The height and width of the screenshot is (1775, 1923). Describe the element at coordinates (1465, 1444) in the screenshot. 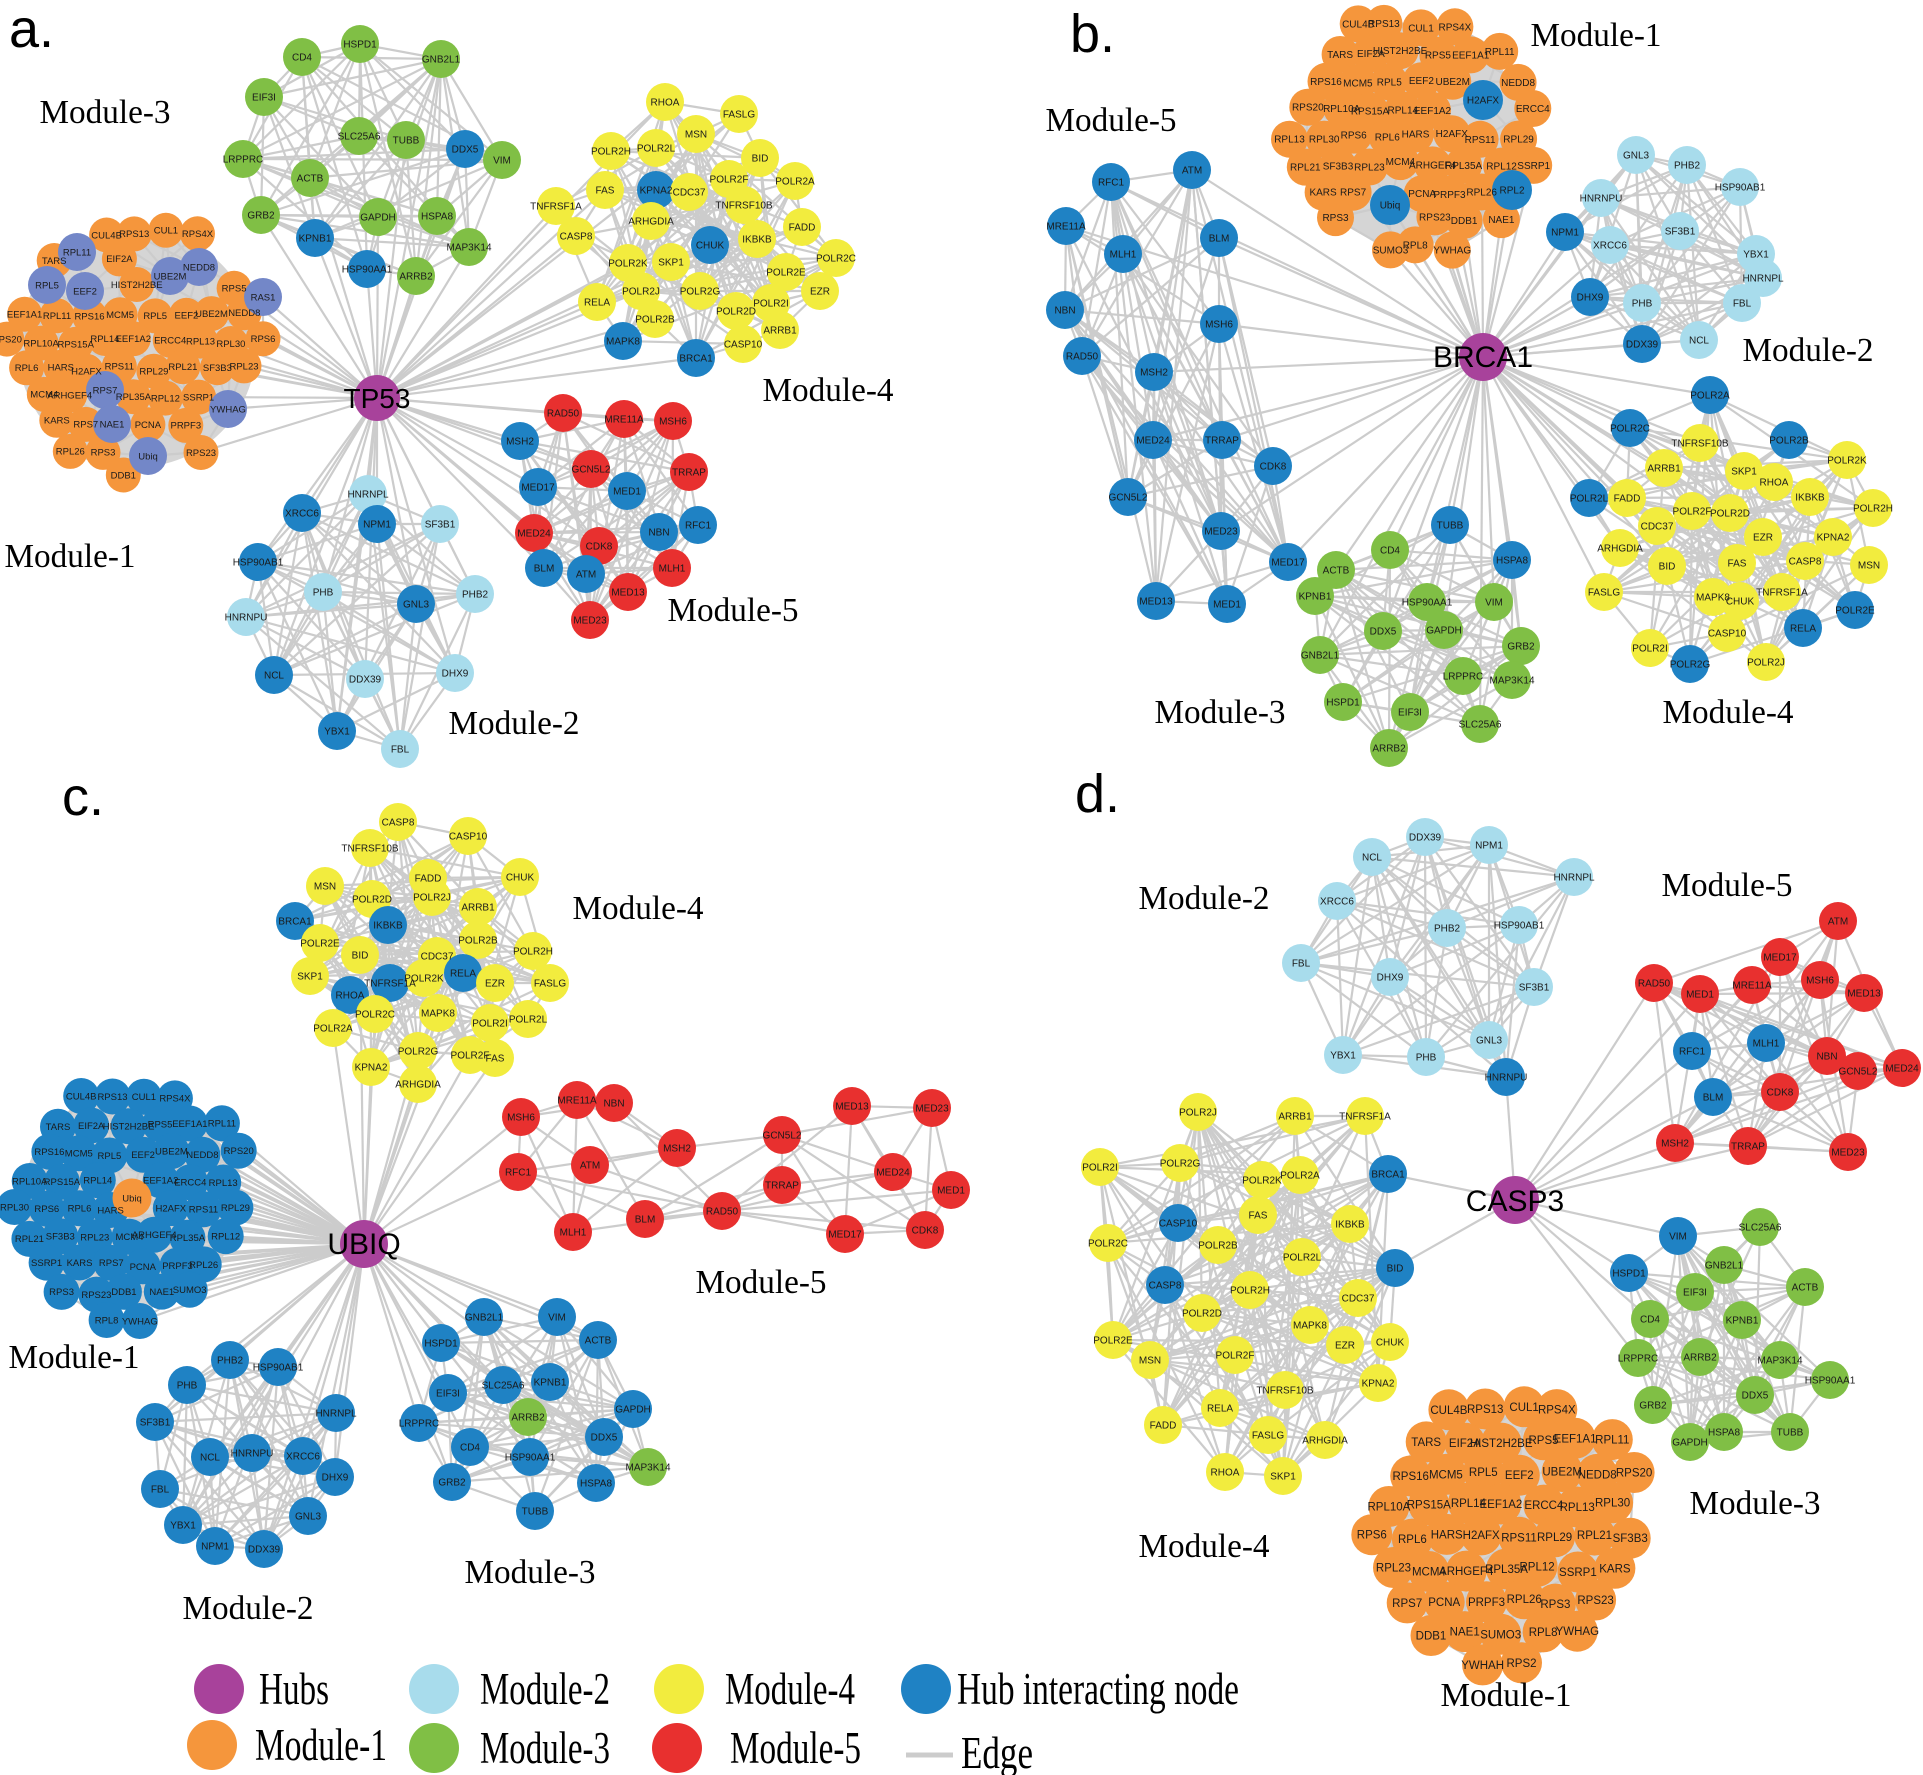

I see `svg-text: EIF2A` at that location.